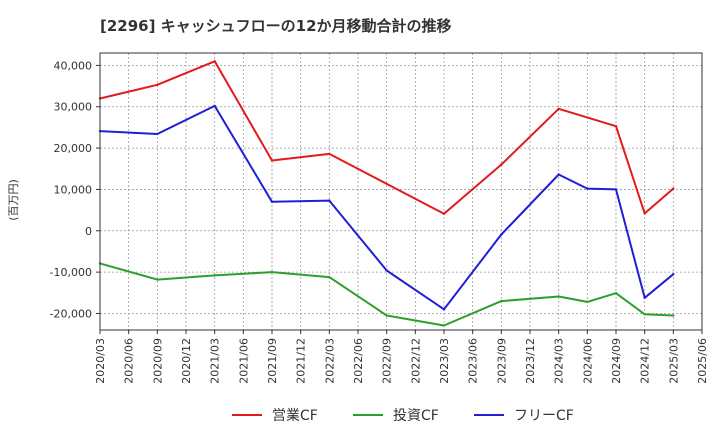 The image size is (720, 440). What do you see at coordinates (473, 361) in the screenshot?
I see `x-tick-label: 2023/06` at bounding box center [473, 361].